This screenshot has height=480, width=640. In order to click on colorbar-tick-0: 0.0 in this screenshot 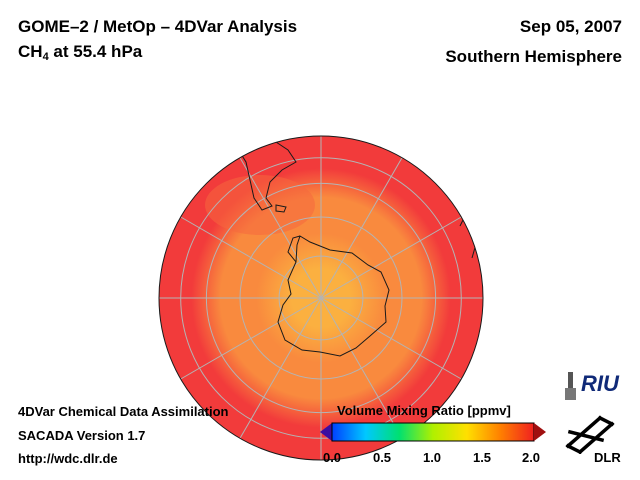, I will do `click(332, 457)`.